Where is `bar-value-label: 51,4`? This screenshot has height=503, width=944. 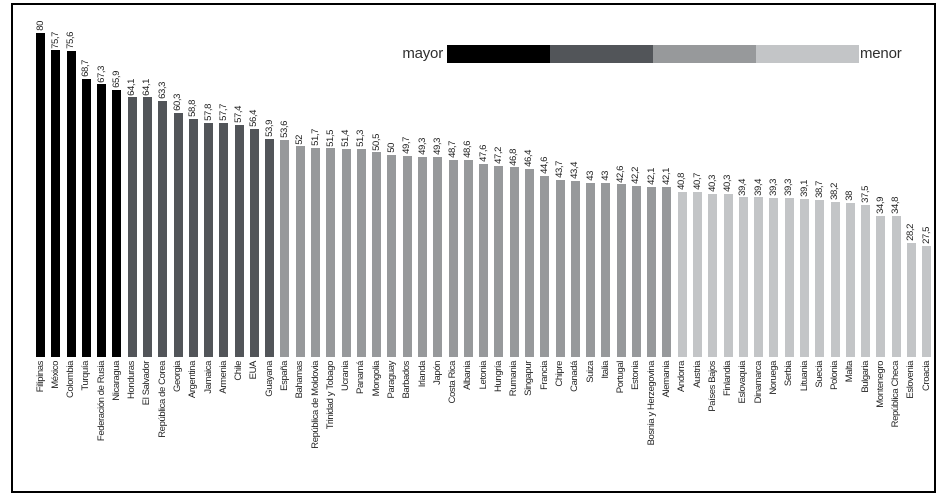 bar-value-label: 51,4 is located at coordinates (346, 138).